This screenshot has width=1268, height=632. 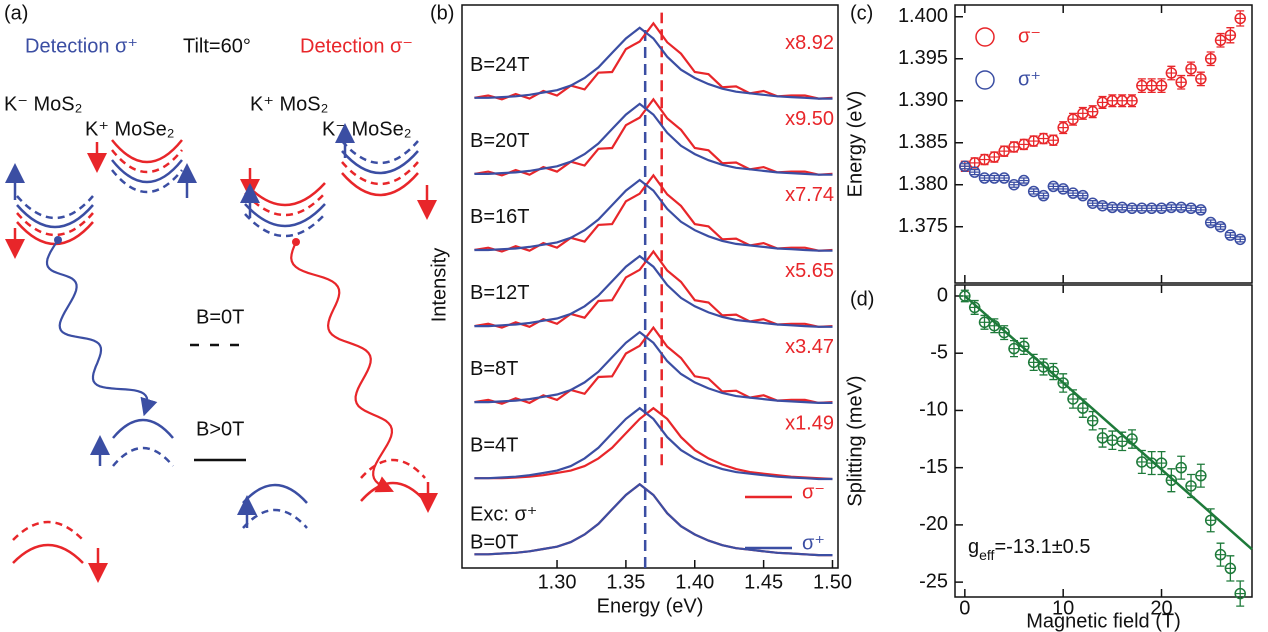 What do you see at coordinates (763, 582) in the screenshot?
I see `x-tick-label: 1.45` at bounding box center [763, 582].